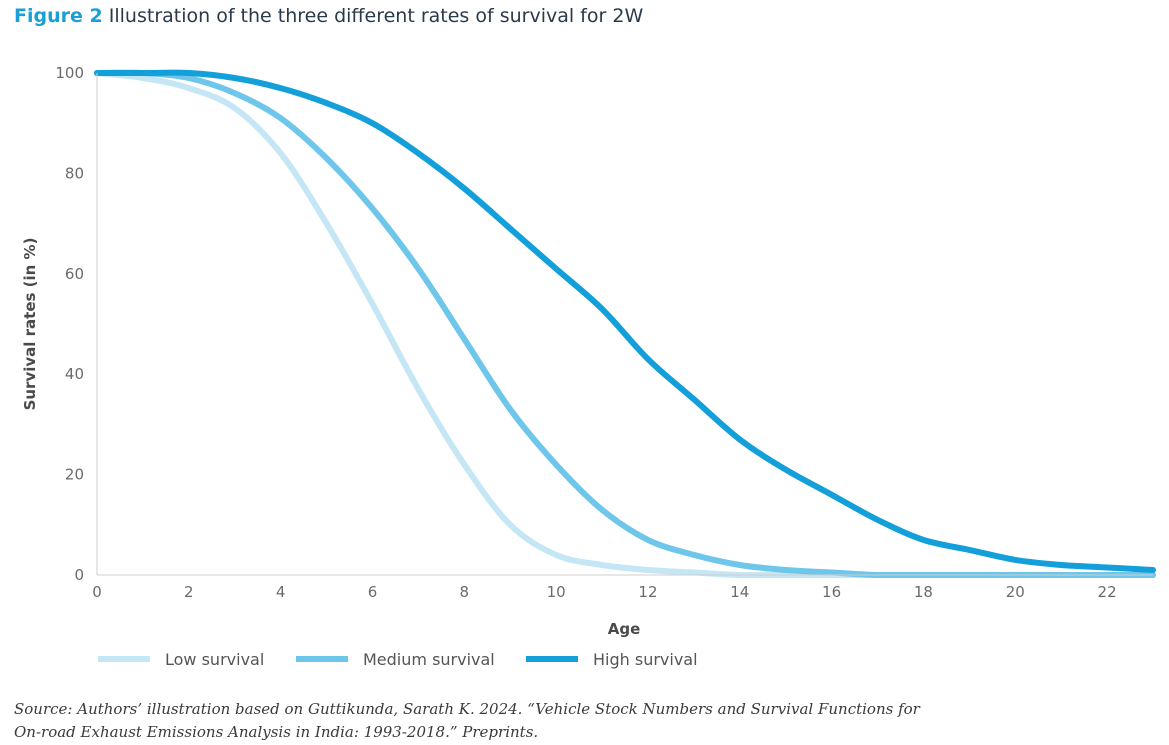  What do you see at coordinates (74, 274) in the screenshot?
I see `y-tick-label: 60` at bounding box center [74, 274].